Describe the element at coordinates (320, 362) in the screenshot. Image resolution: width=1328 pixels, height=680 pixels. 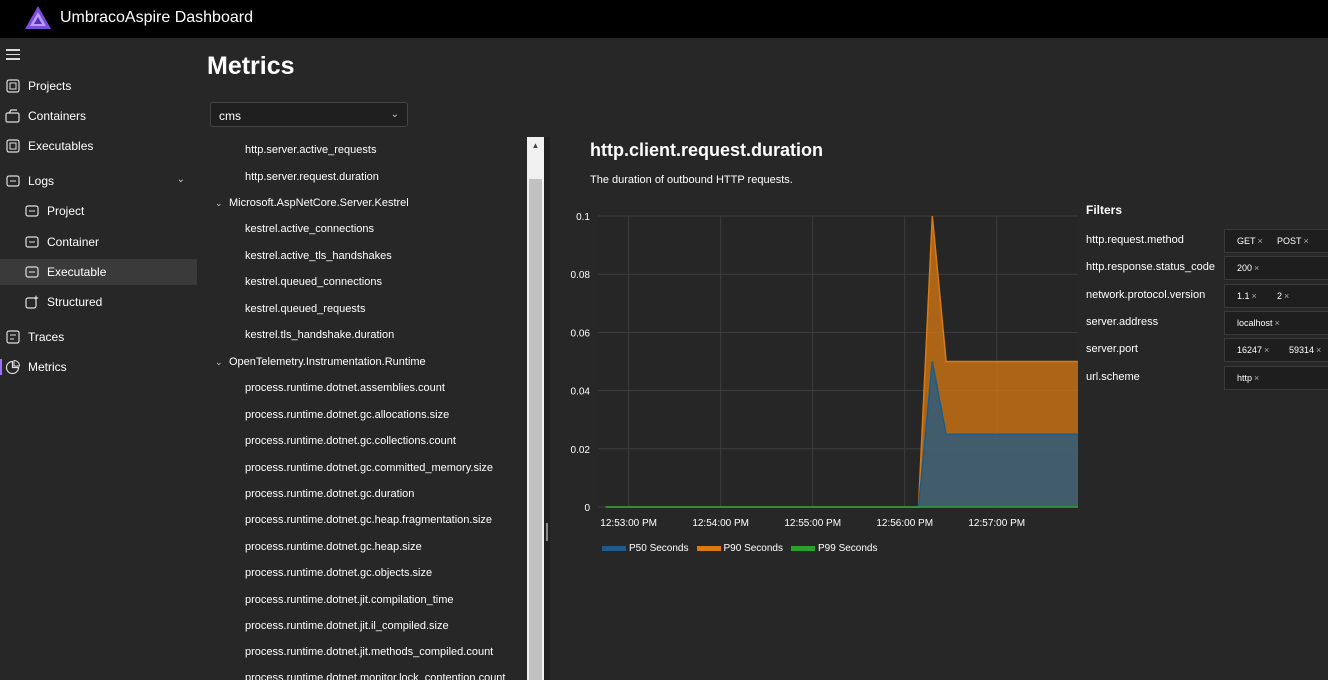
I see `tree-group-runtime: ⌄ OpenTelemetry.Instrumentation.Runtime` at that location.